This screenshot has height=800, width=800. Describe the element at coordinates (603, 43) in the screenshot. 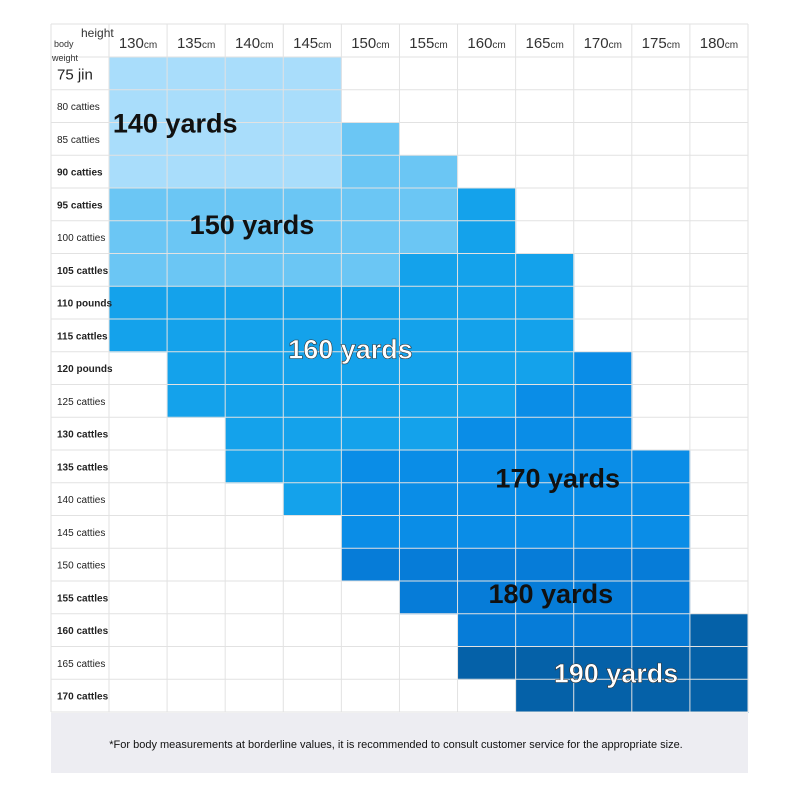

I see `column-header: 170cm` at that location.